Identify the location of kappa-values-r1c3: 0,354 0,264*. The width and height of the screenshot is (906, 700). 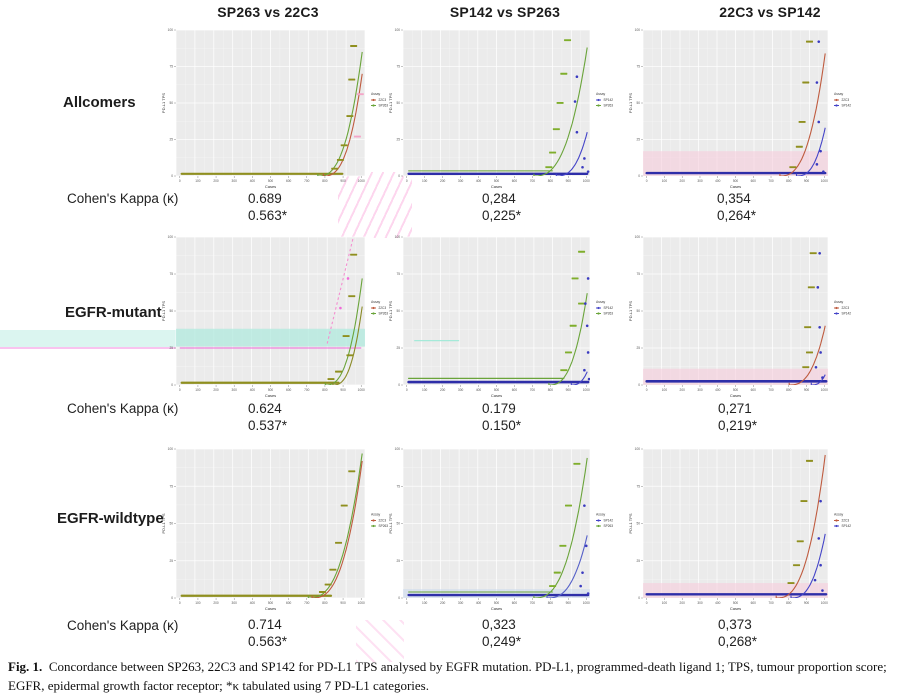
(736, 207).